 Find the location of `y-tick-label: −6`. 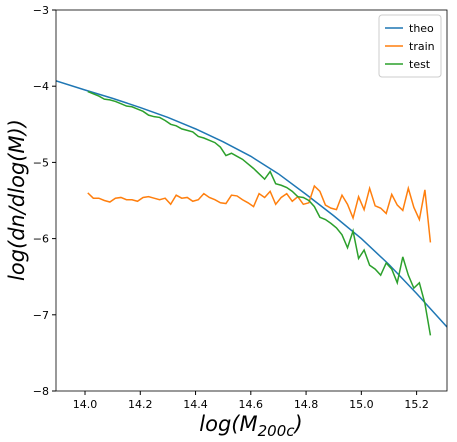

y-tick-label: −6 is located at coordinates (41, 239).